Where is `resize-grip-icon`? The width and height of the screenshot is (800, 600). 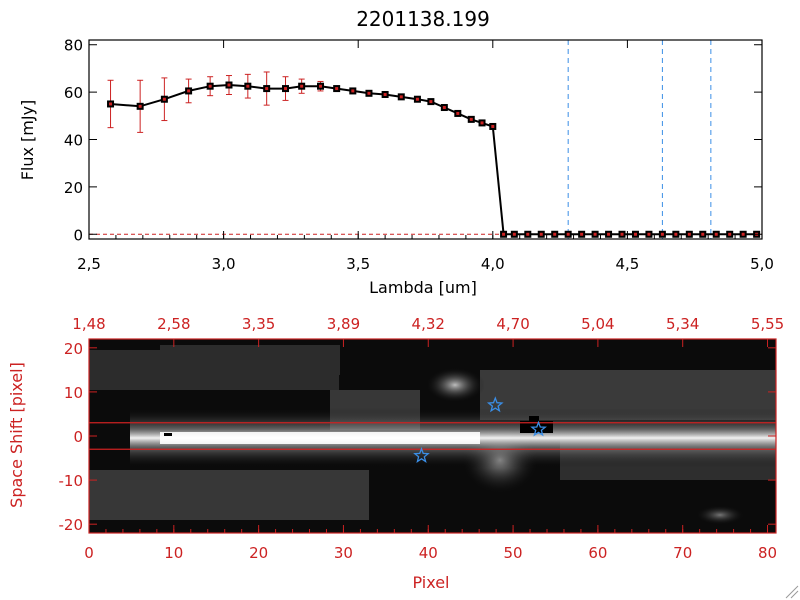 resize-grip-icon is located at coordinates (792, 592).